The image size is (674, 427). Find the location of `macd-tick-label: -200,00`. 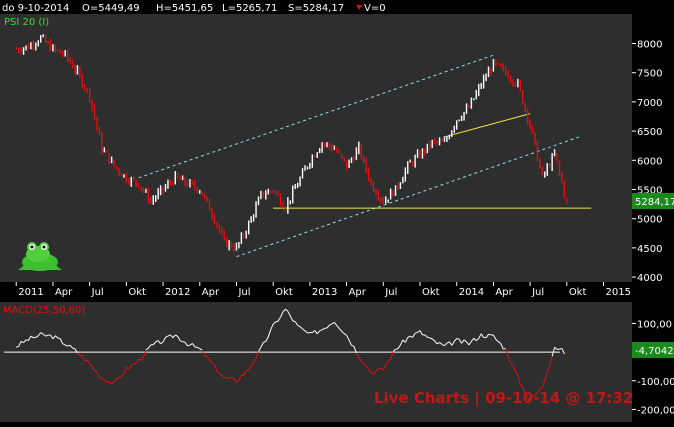

macd-tick-label: -200,00 is located at coordinates (655, 410).